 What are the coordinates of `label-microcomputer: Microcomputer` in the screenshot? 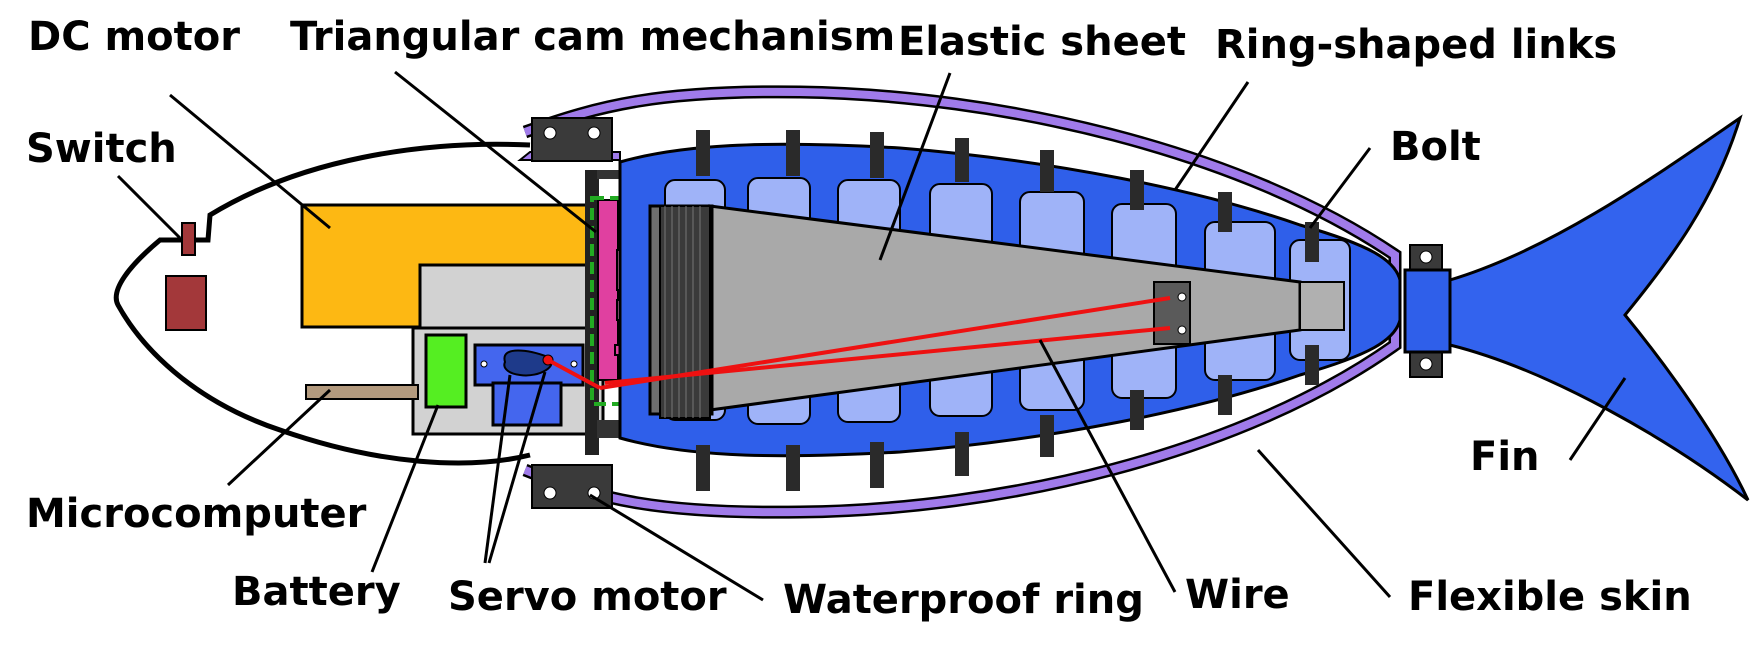 It's located at (196, 514).